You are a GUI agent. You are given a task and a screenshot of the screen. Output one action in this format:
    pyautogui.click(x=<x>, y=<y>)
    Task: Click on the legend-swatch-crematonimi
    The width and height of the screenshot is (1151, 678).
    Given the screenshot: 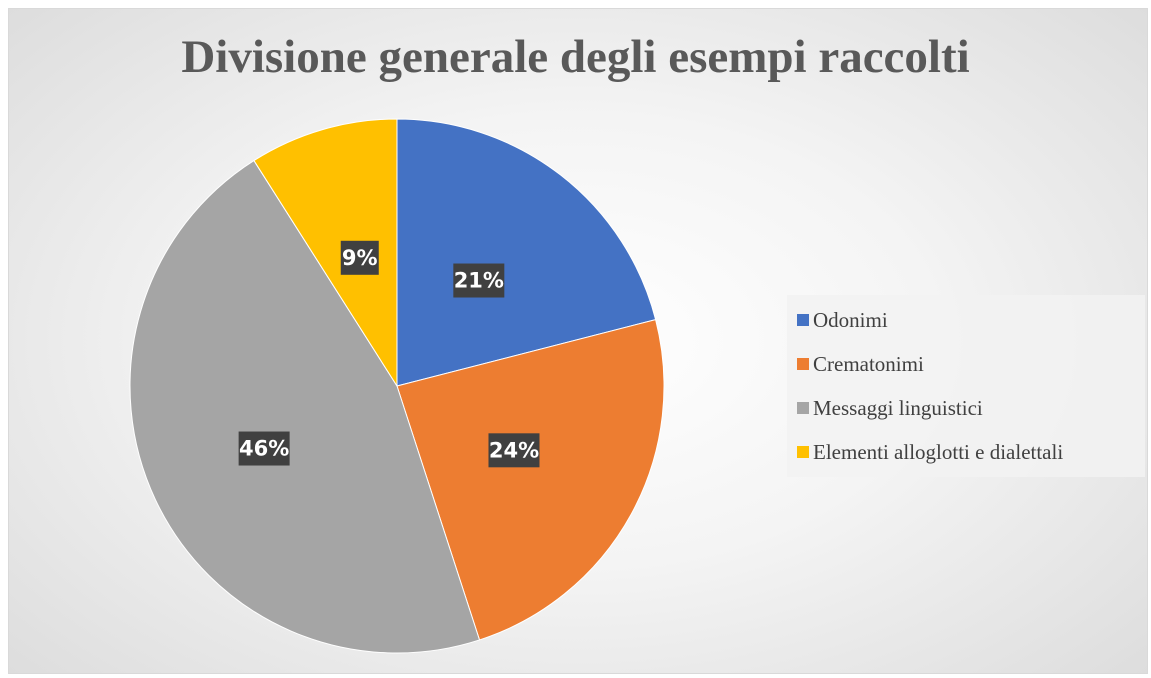 What is the action you would take?
    pyautogui.click(x=803, y=364)
    